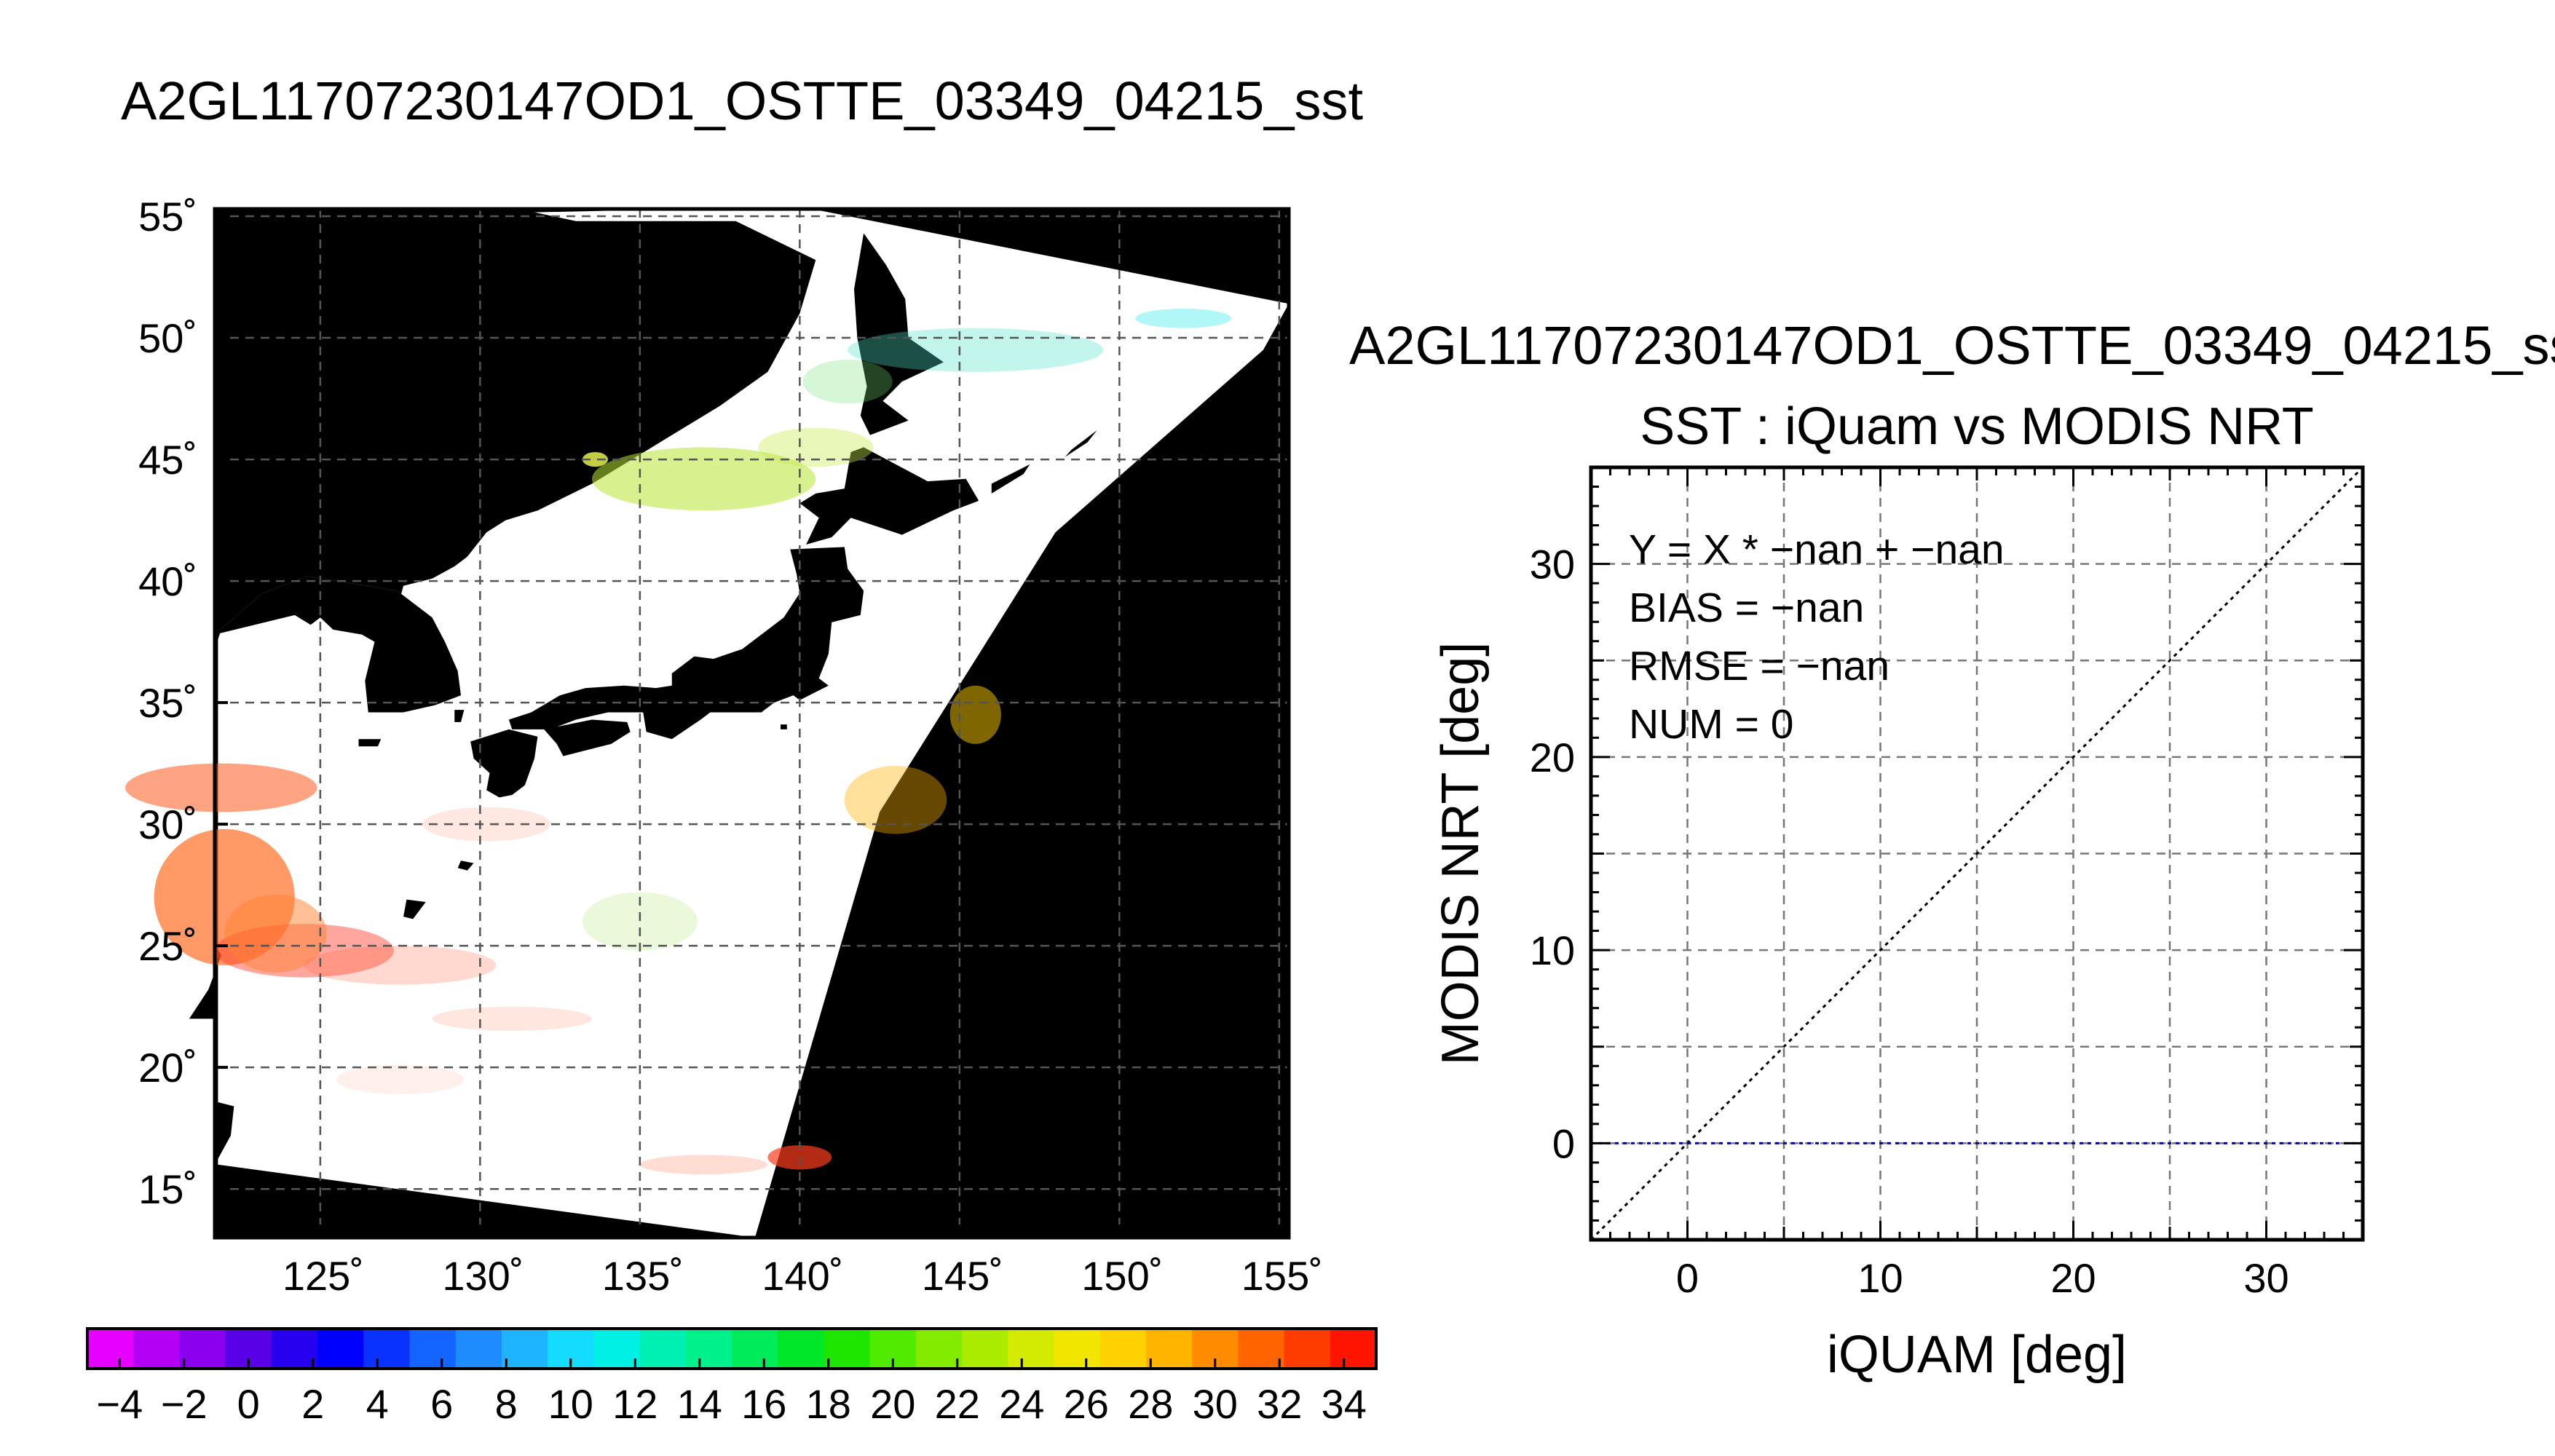  What do you see at coordinates (515, 422) in the screenshot?
I see `land-korea-north` at bounding box center [515, 422].